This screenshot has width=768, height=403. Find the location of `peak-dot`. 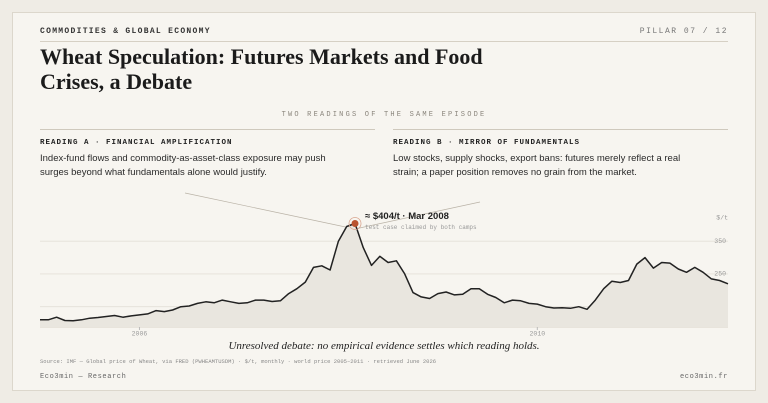

peak-dot is located at coordinates (355, 224).